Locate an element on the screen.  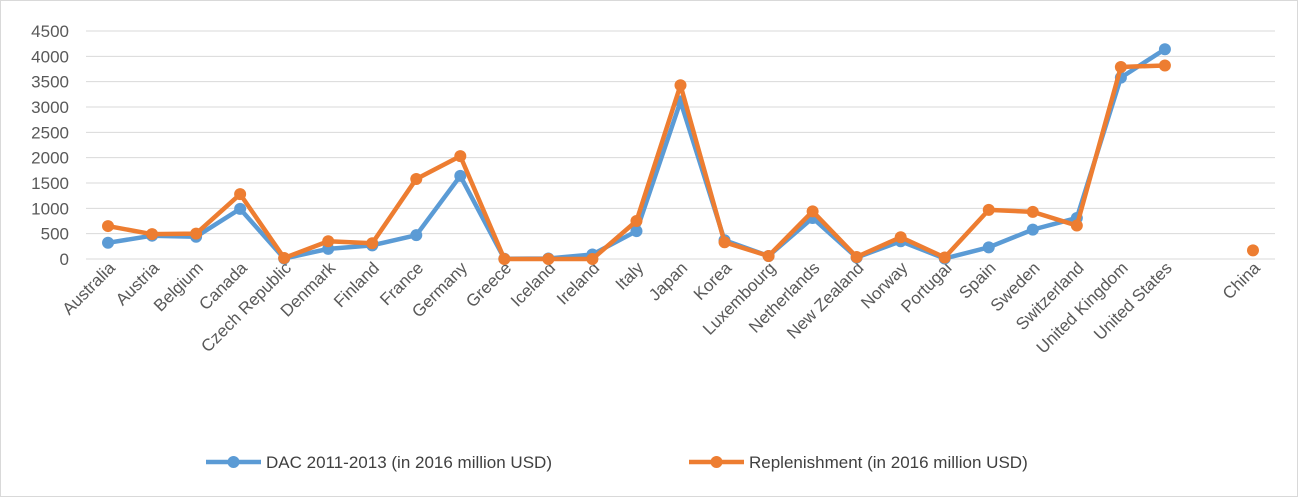
x-tick-label: Finland is located at coordinates (356, 284).